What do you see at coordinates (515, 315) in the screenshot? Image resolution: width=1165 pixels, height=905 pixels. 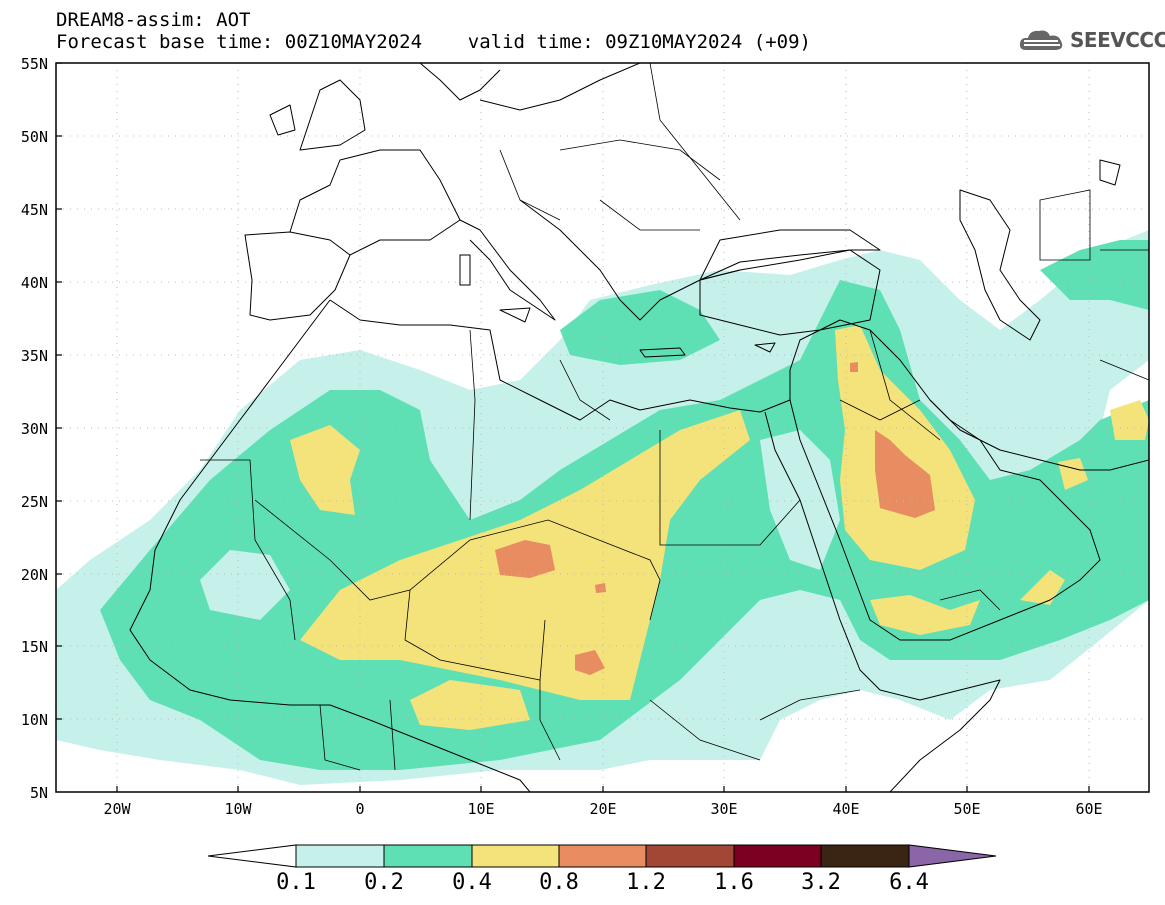 I see `coastline-sicily` at bounding box center [515, 315].